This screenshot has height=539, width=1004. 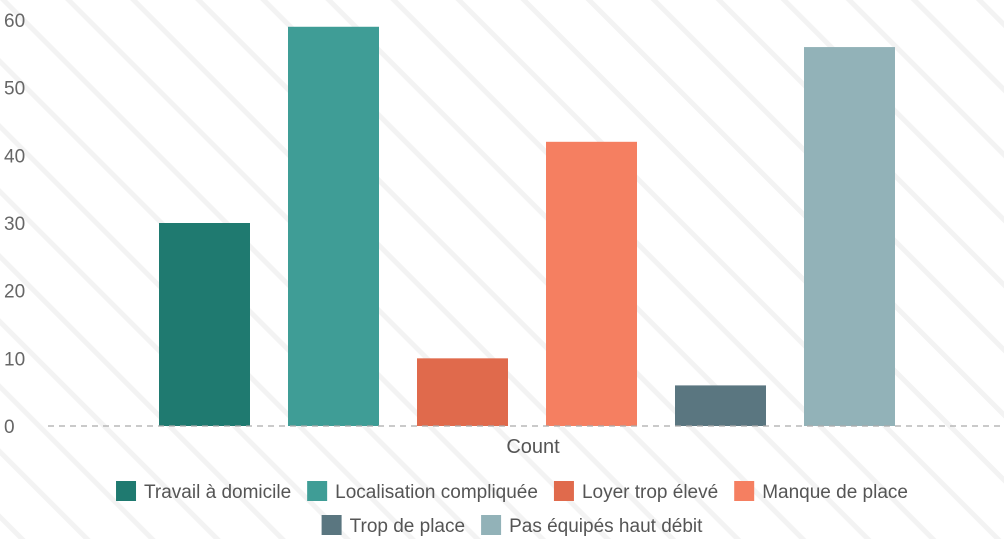 What do you see at coordinates (849, 237) in the screenshot?
I see `bar-pas-quip-s-haut-d-bit` at bounding box center [849, 237].